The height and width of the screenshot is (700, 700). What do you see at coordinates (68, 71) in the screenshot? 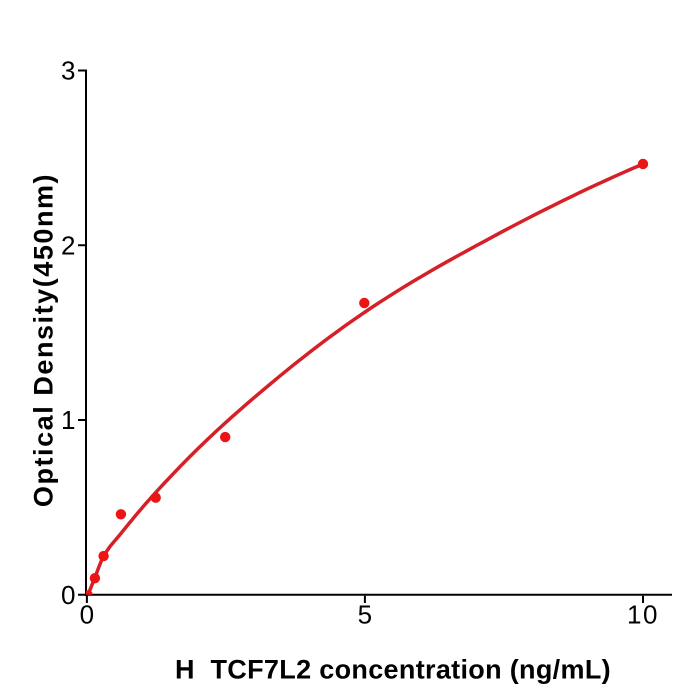
I see `svg-text: 3` at bounding box center [68, 71].